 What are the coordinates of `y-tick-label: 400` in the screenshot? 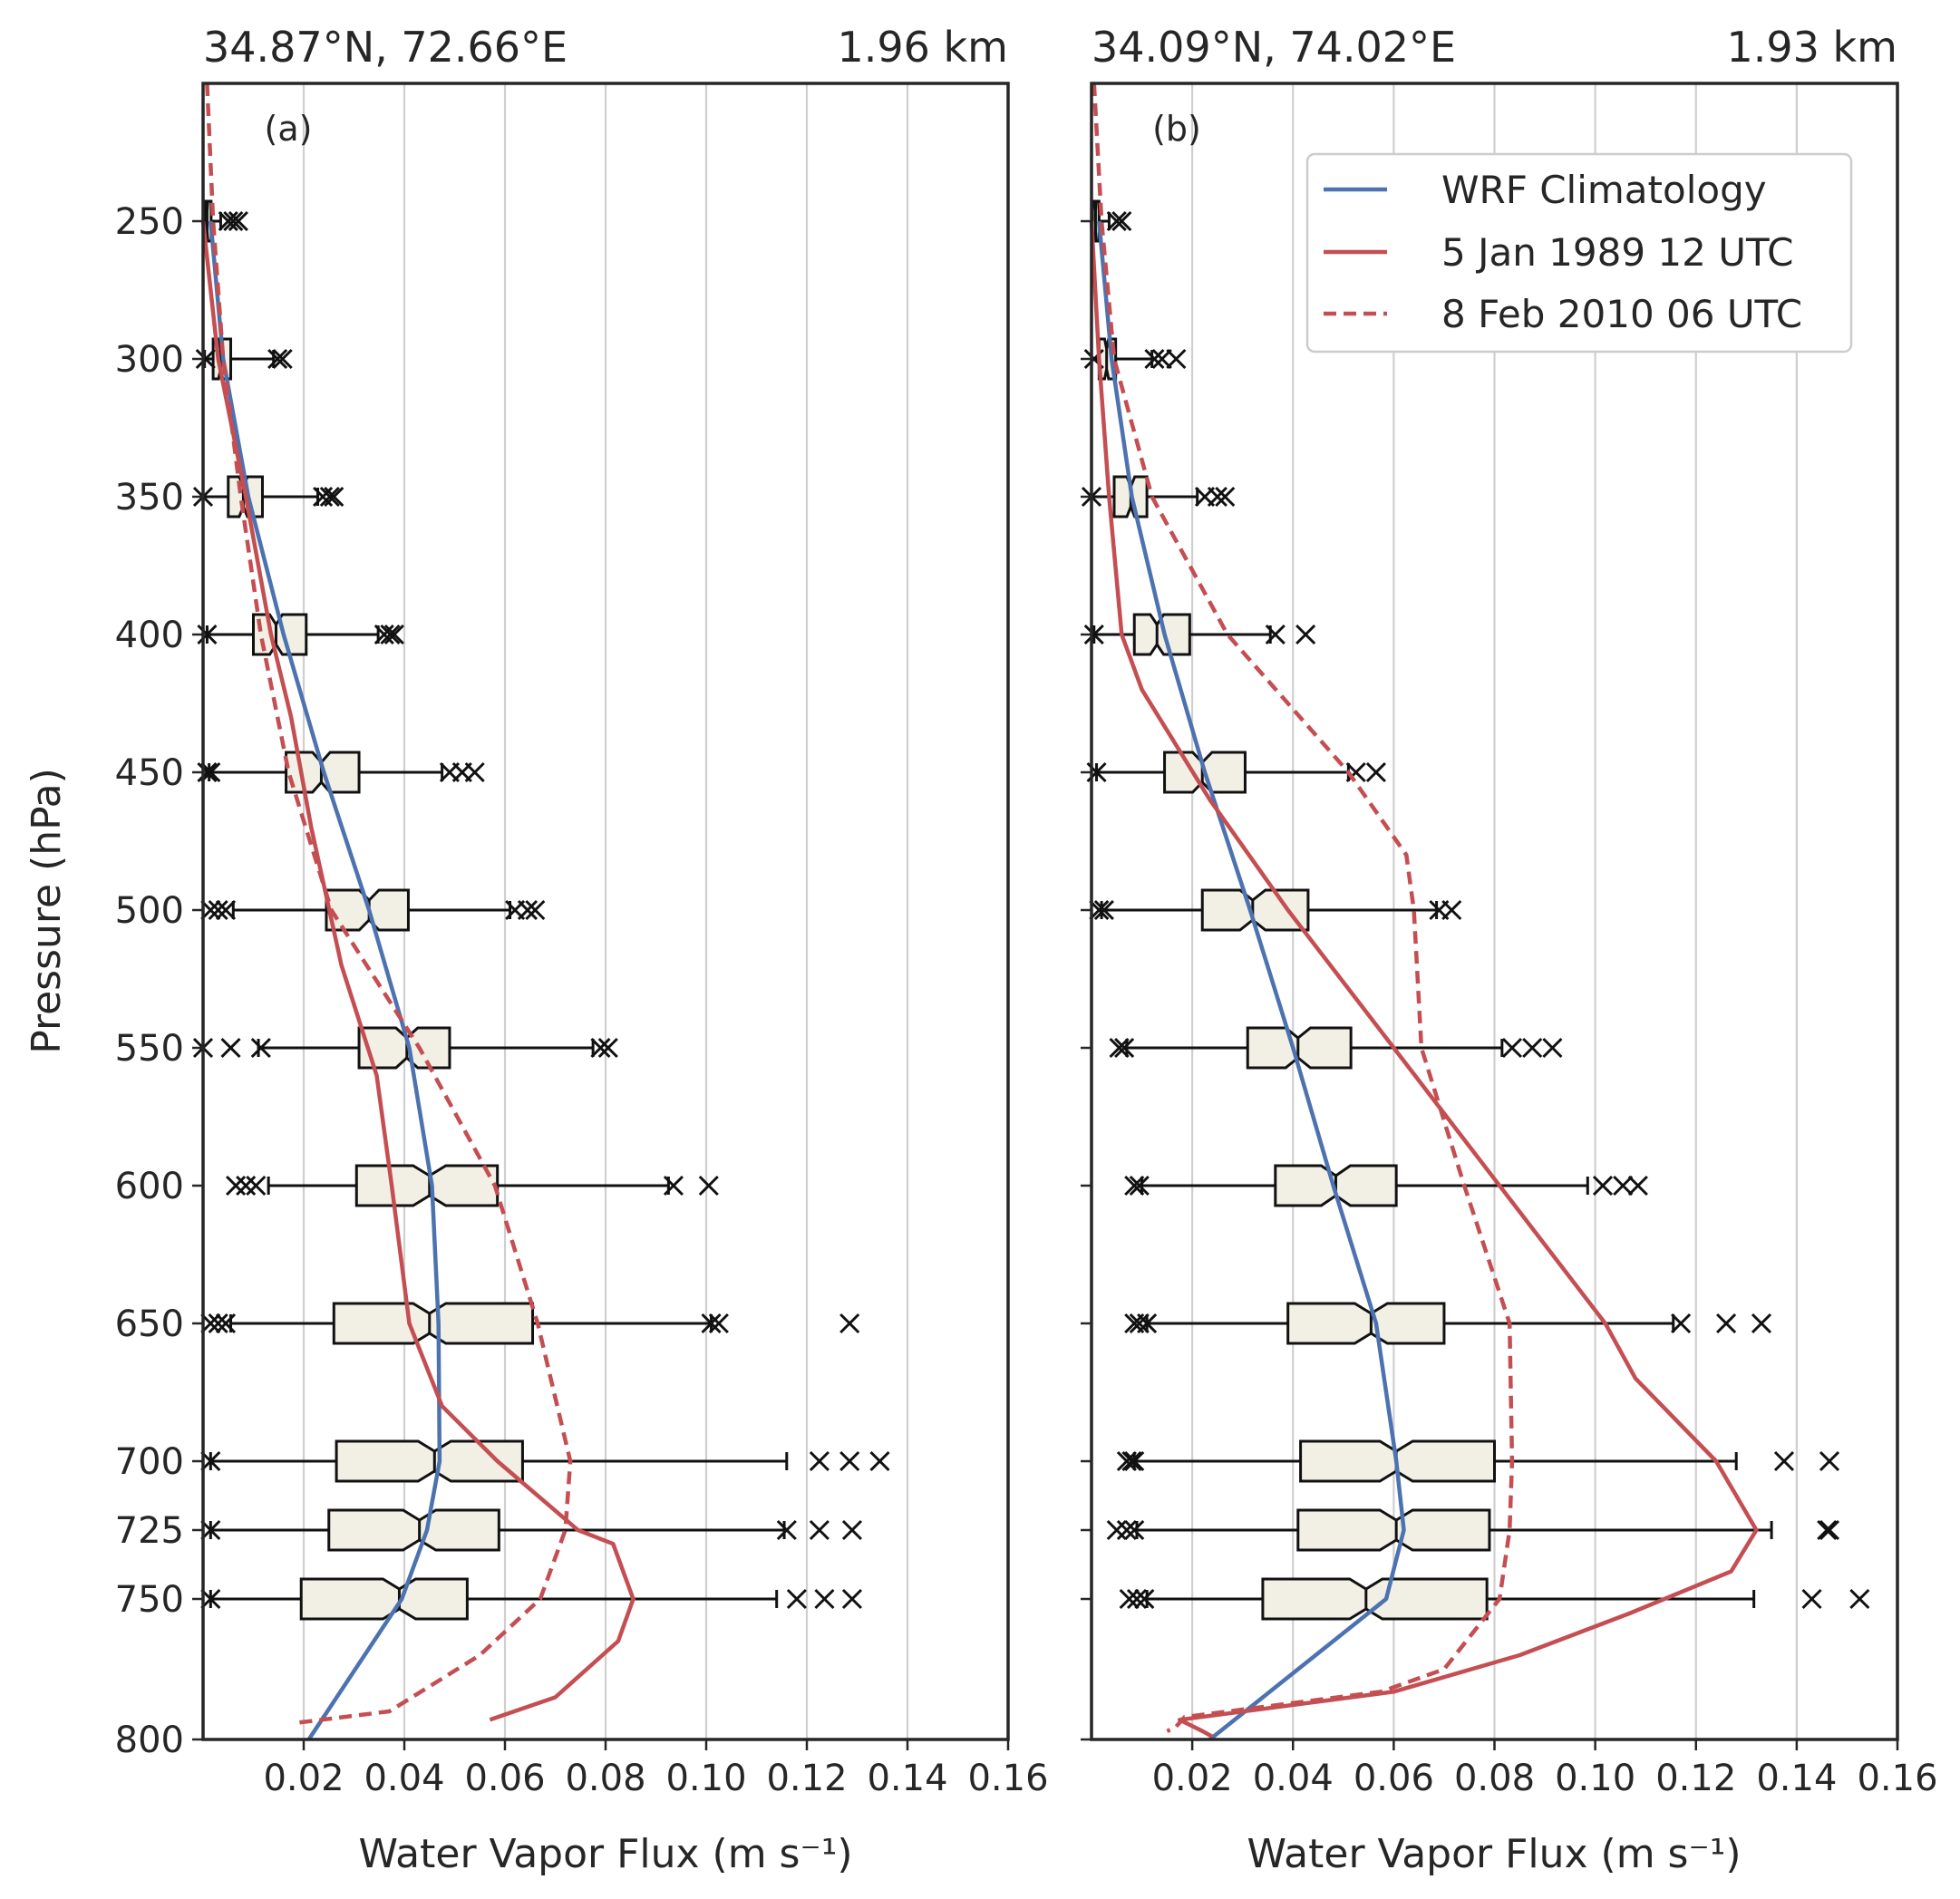 It's located at (149, 635).